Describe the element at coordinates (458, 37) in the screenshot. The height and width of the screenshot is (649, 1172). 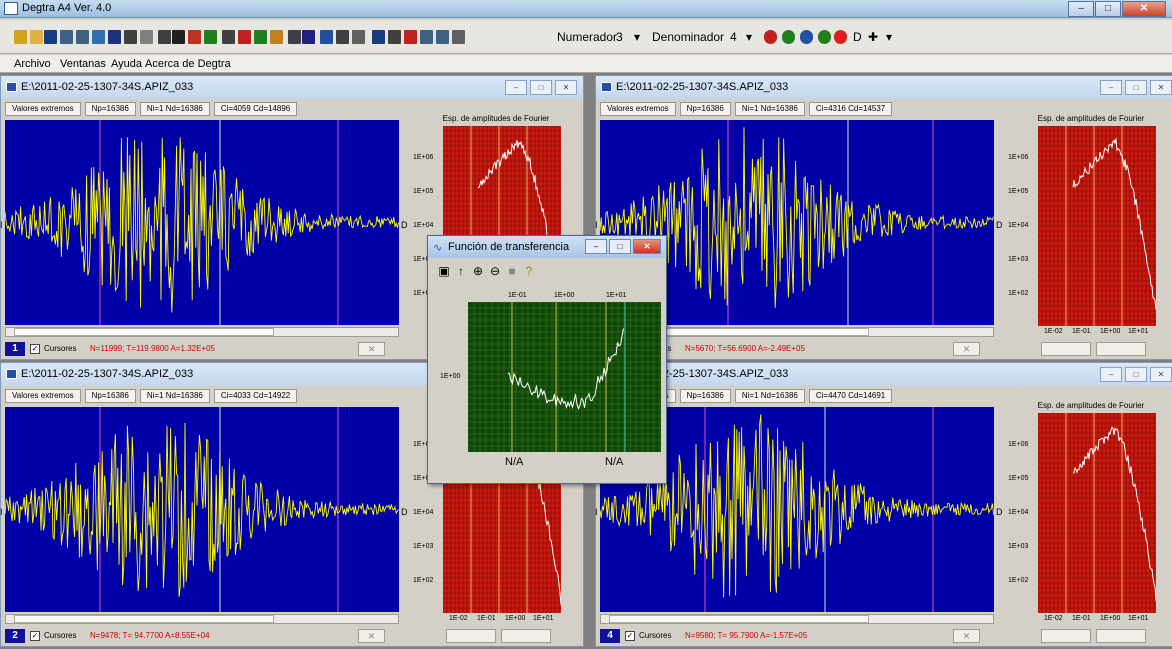
I see `dropdown2-icon` at that location.